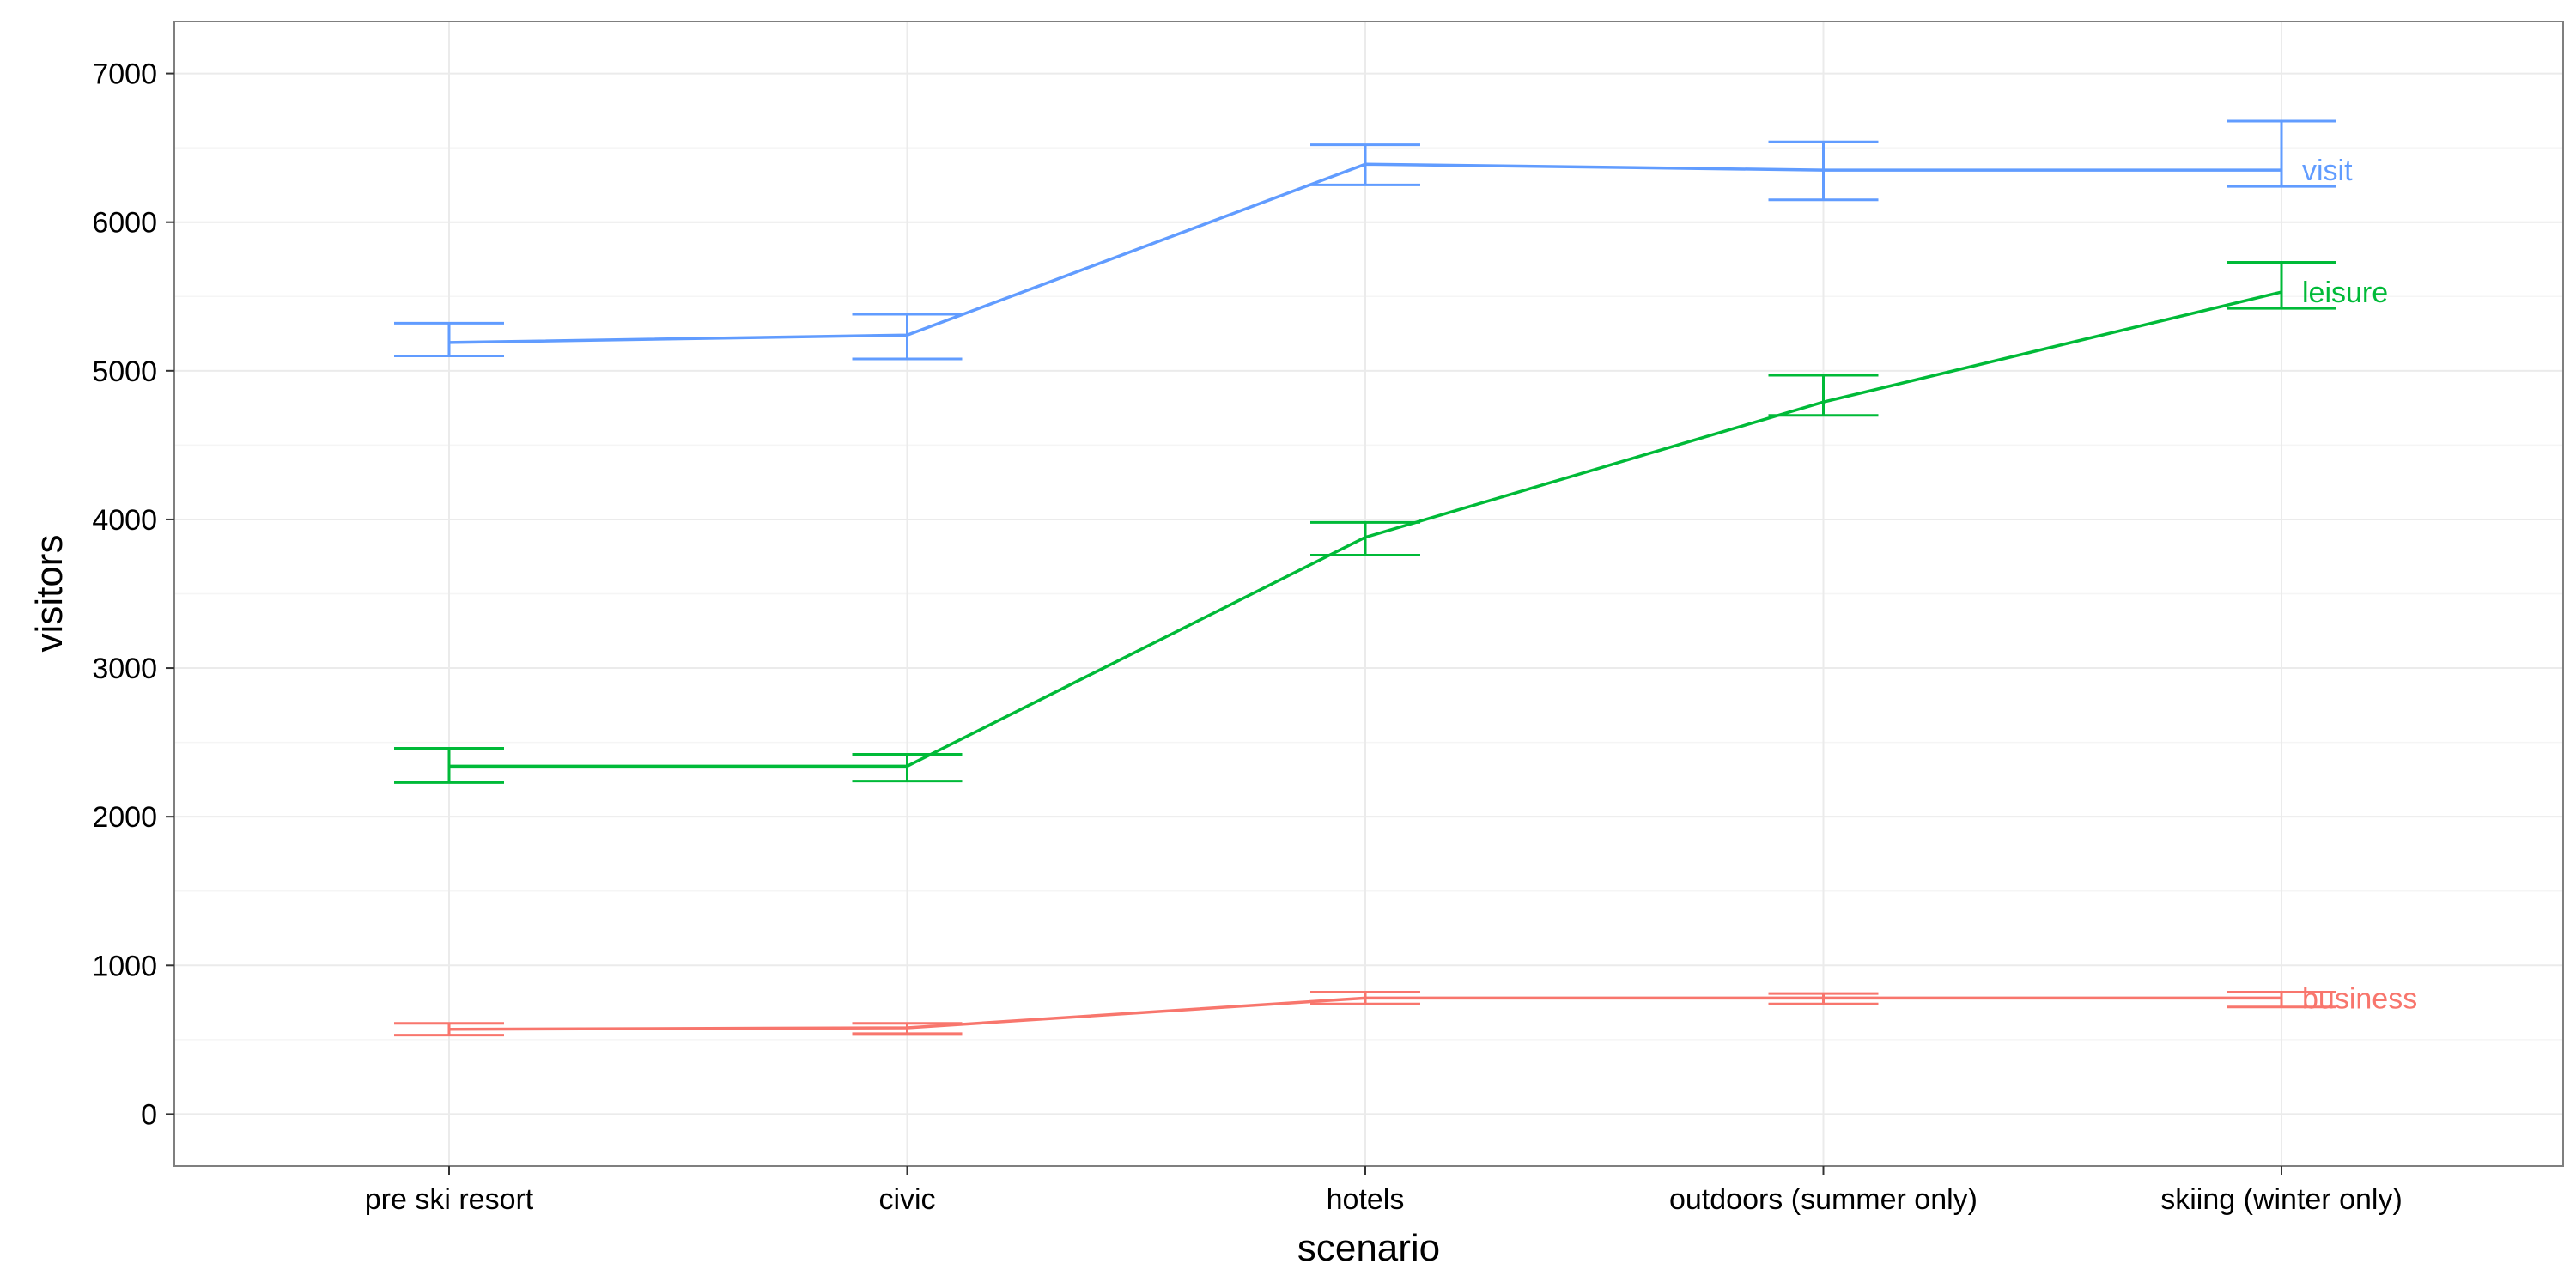  Describe the element at coordinates (124, 669) in the screenshot. I see `y-tick-label: 3000` at that location.